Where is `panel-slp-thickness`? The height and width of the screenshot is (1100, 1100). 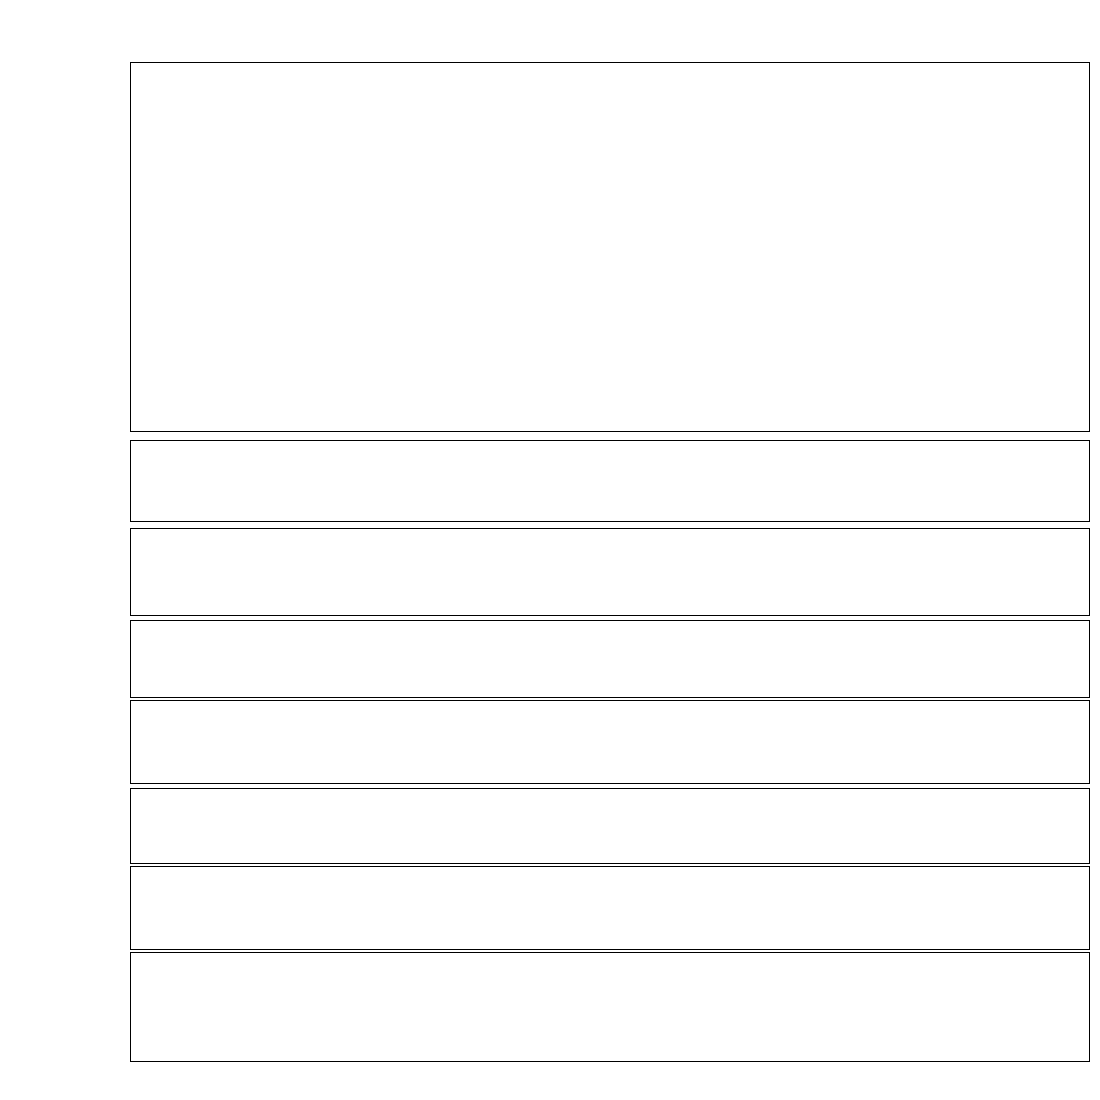
panel-slp-thickness is located at coordinates (610, 481).